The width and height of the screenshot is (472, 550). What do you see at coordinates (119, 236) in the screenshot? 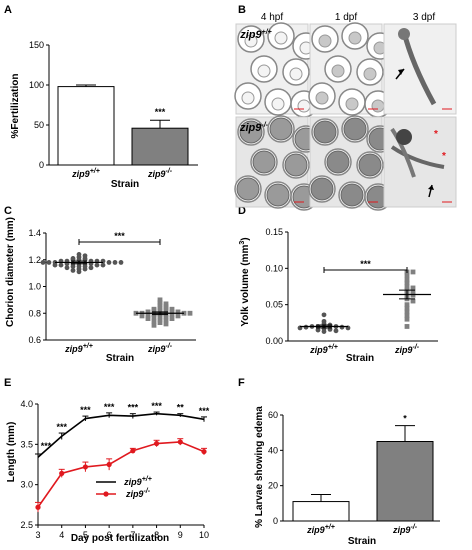
I see `panel-c-significance: ***` at bounding box center [119, 236].